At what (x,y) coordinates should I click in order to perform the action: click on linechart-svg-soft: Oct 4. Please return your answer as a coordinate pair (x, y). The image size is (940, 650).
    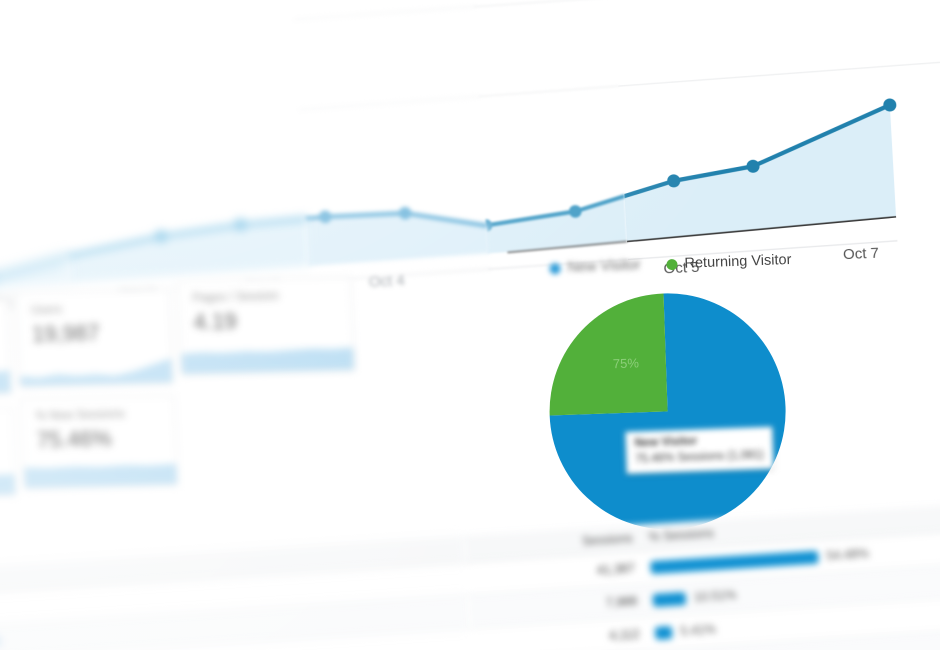
    Looking at the image, I should click on (391, 151).